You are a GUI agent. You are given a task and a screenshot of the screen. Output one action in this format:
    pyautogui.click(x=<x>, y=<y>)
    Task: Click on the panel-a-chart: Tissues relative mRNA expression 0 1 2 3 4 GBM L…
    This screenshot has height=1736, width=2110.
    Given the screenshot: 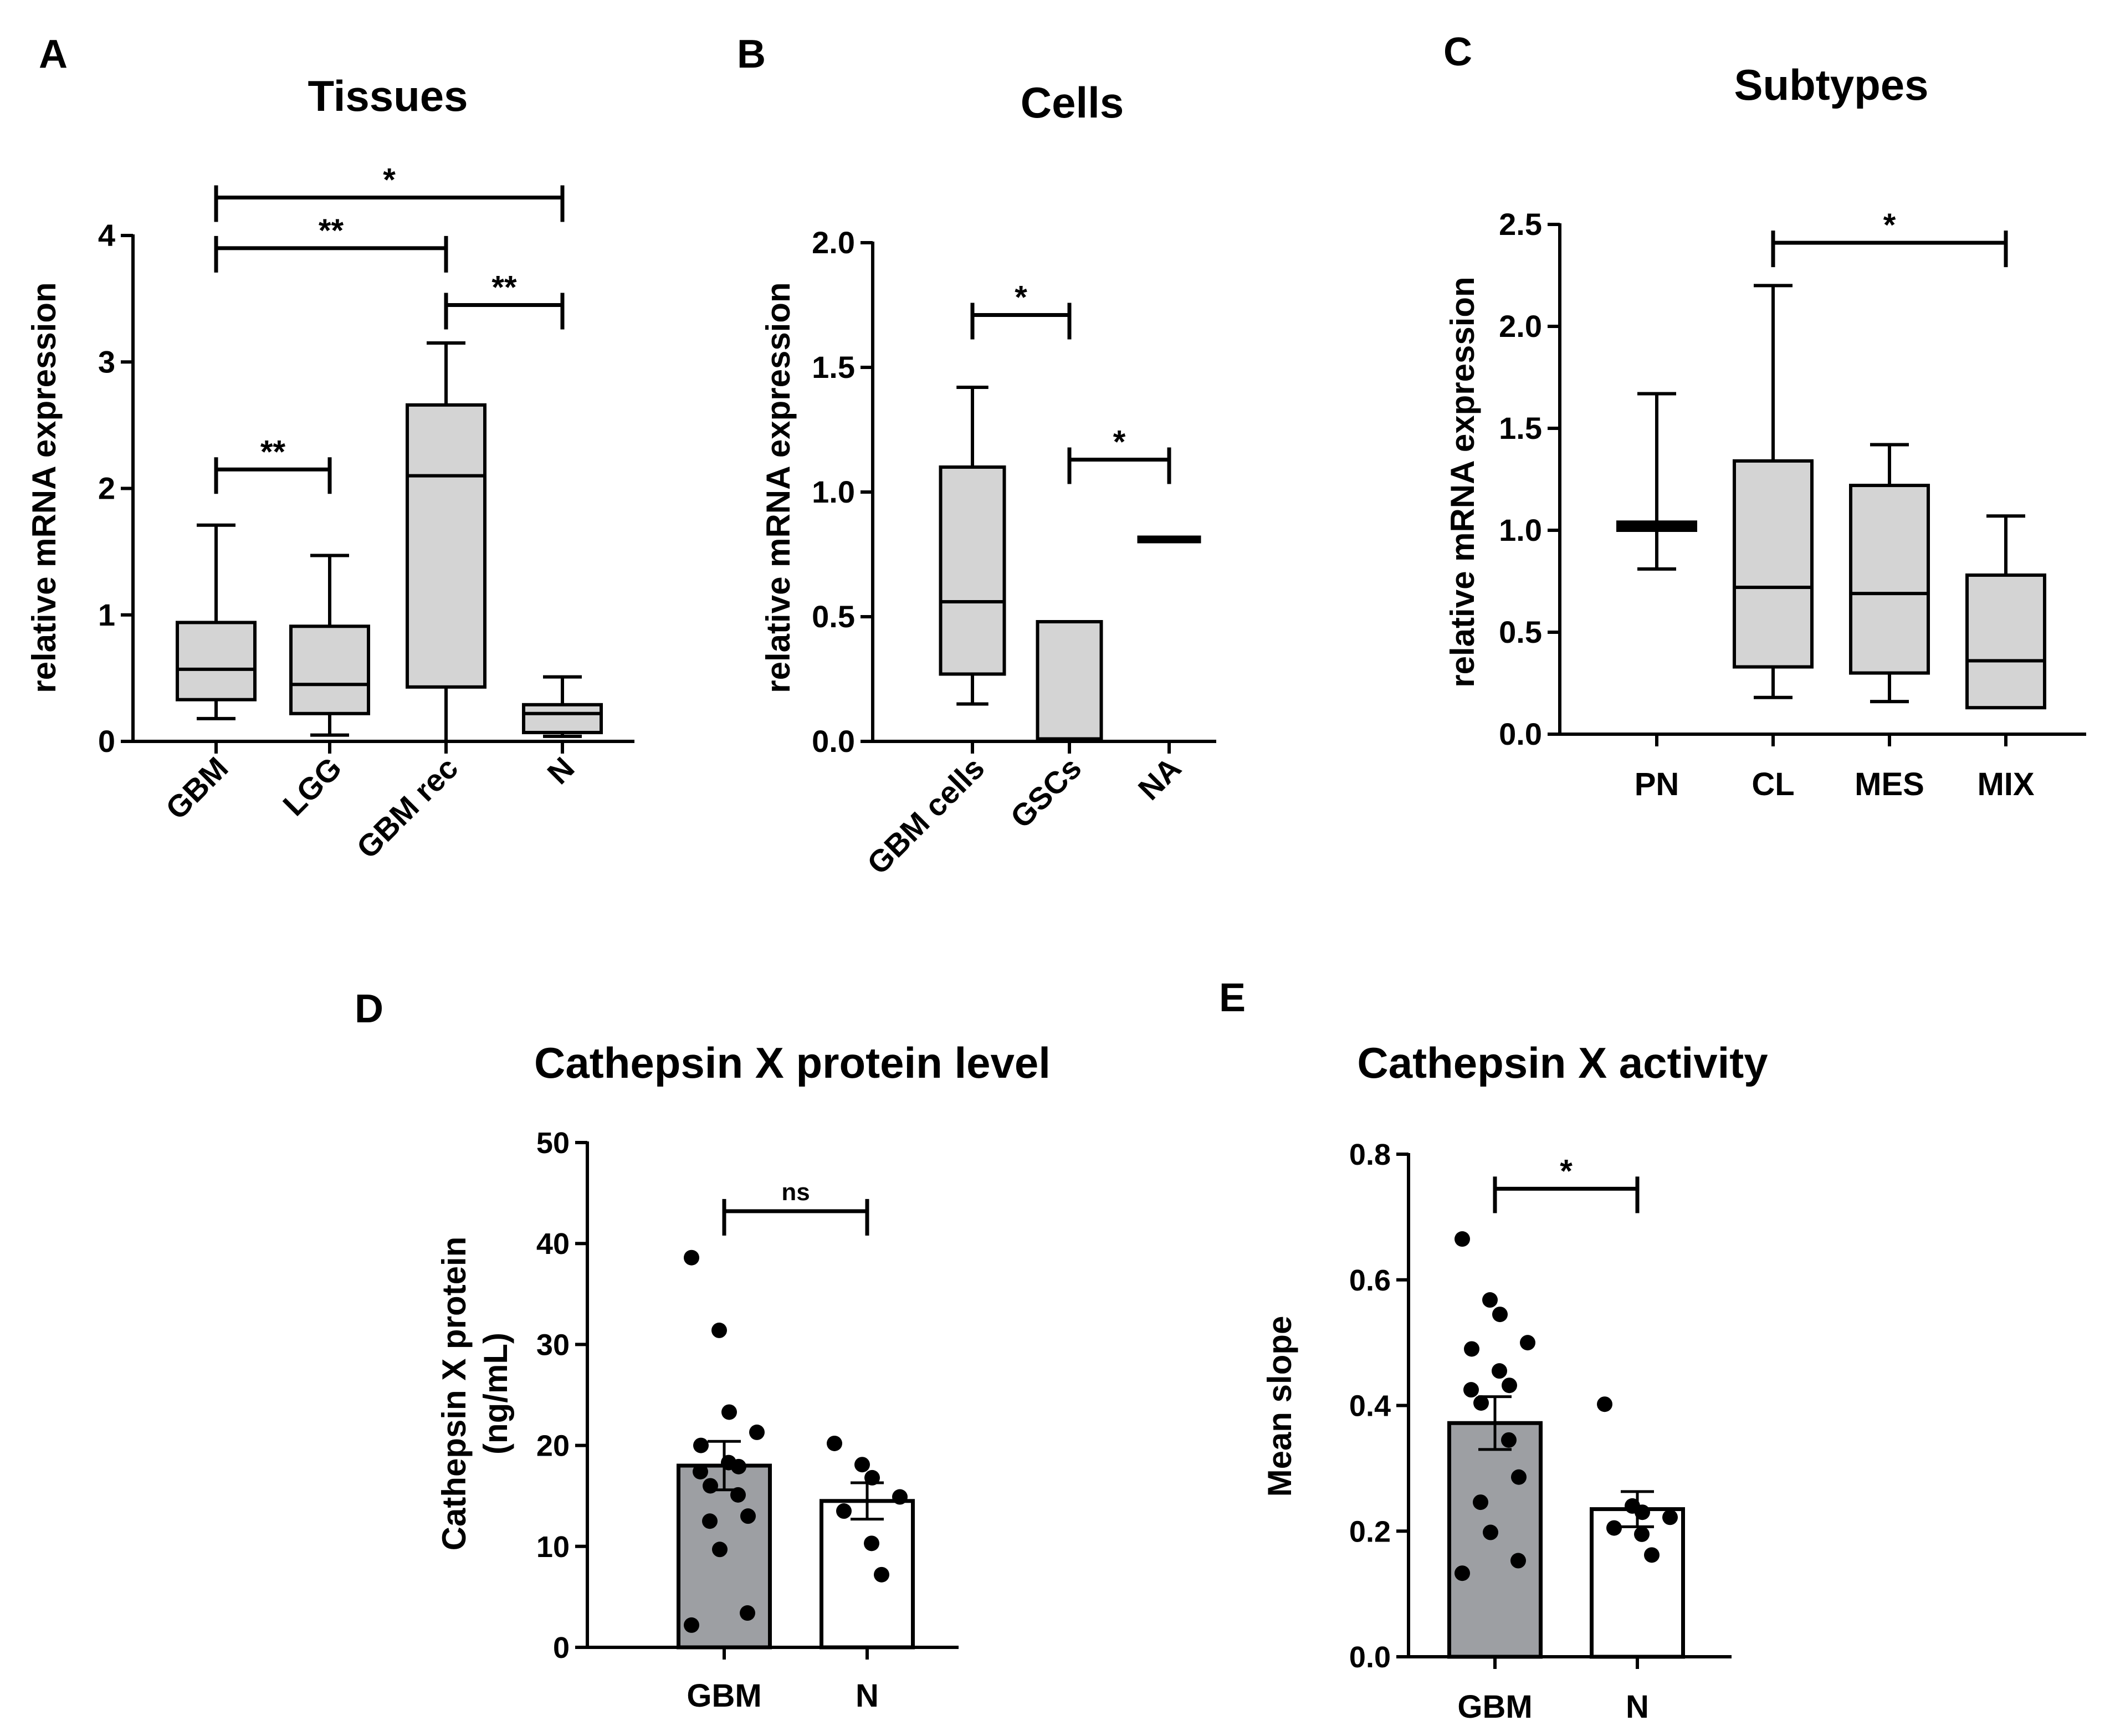 What is the action you would take?
    pyautogui.click(x=329, y=468)
    